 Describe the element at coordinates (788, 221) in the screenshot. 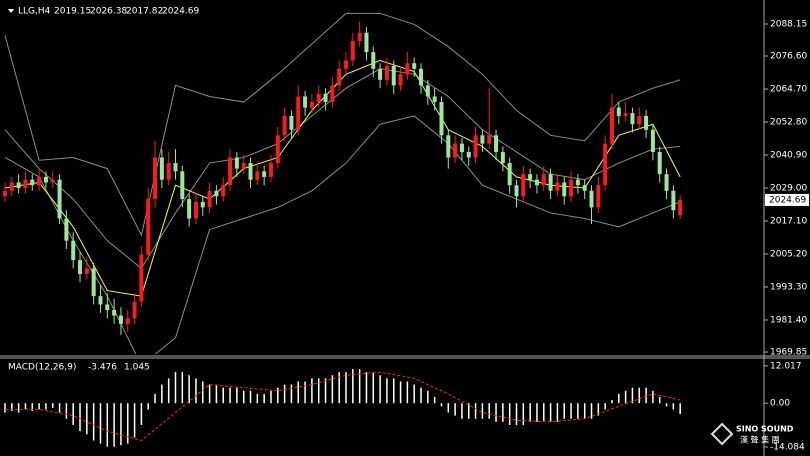

I see `y-tick-label: 2017.10` at that location.